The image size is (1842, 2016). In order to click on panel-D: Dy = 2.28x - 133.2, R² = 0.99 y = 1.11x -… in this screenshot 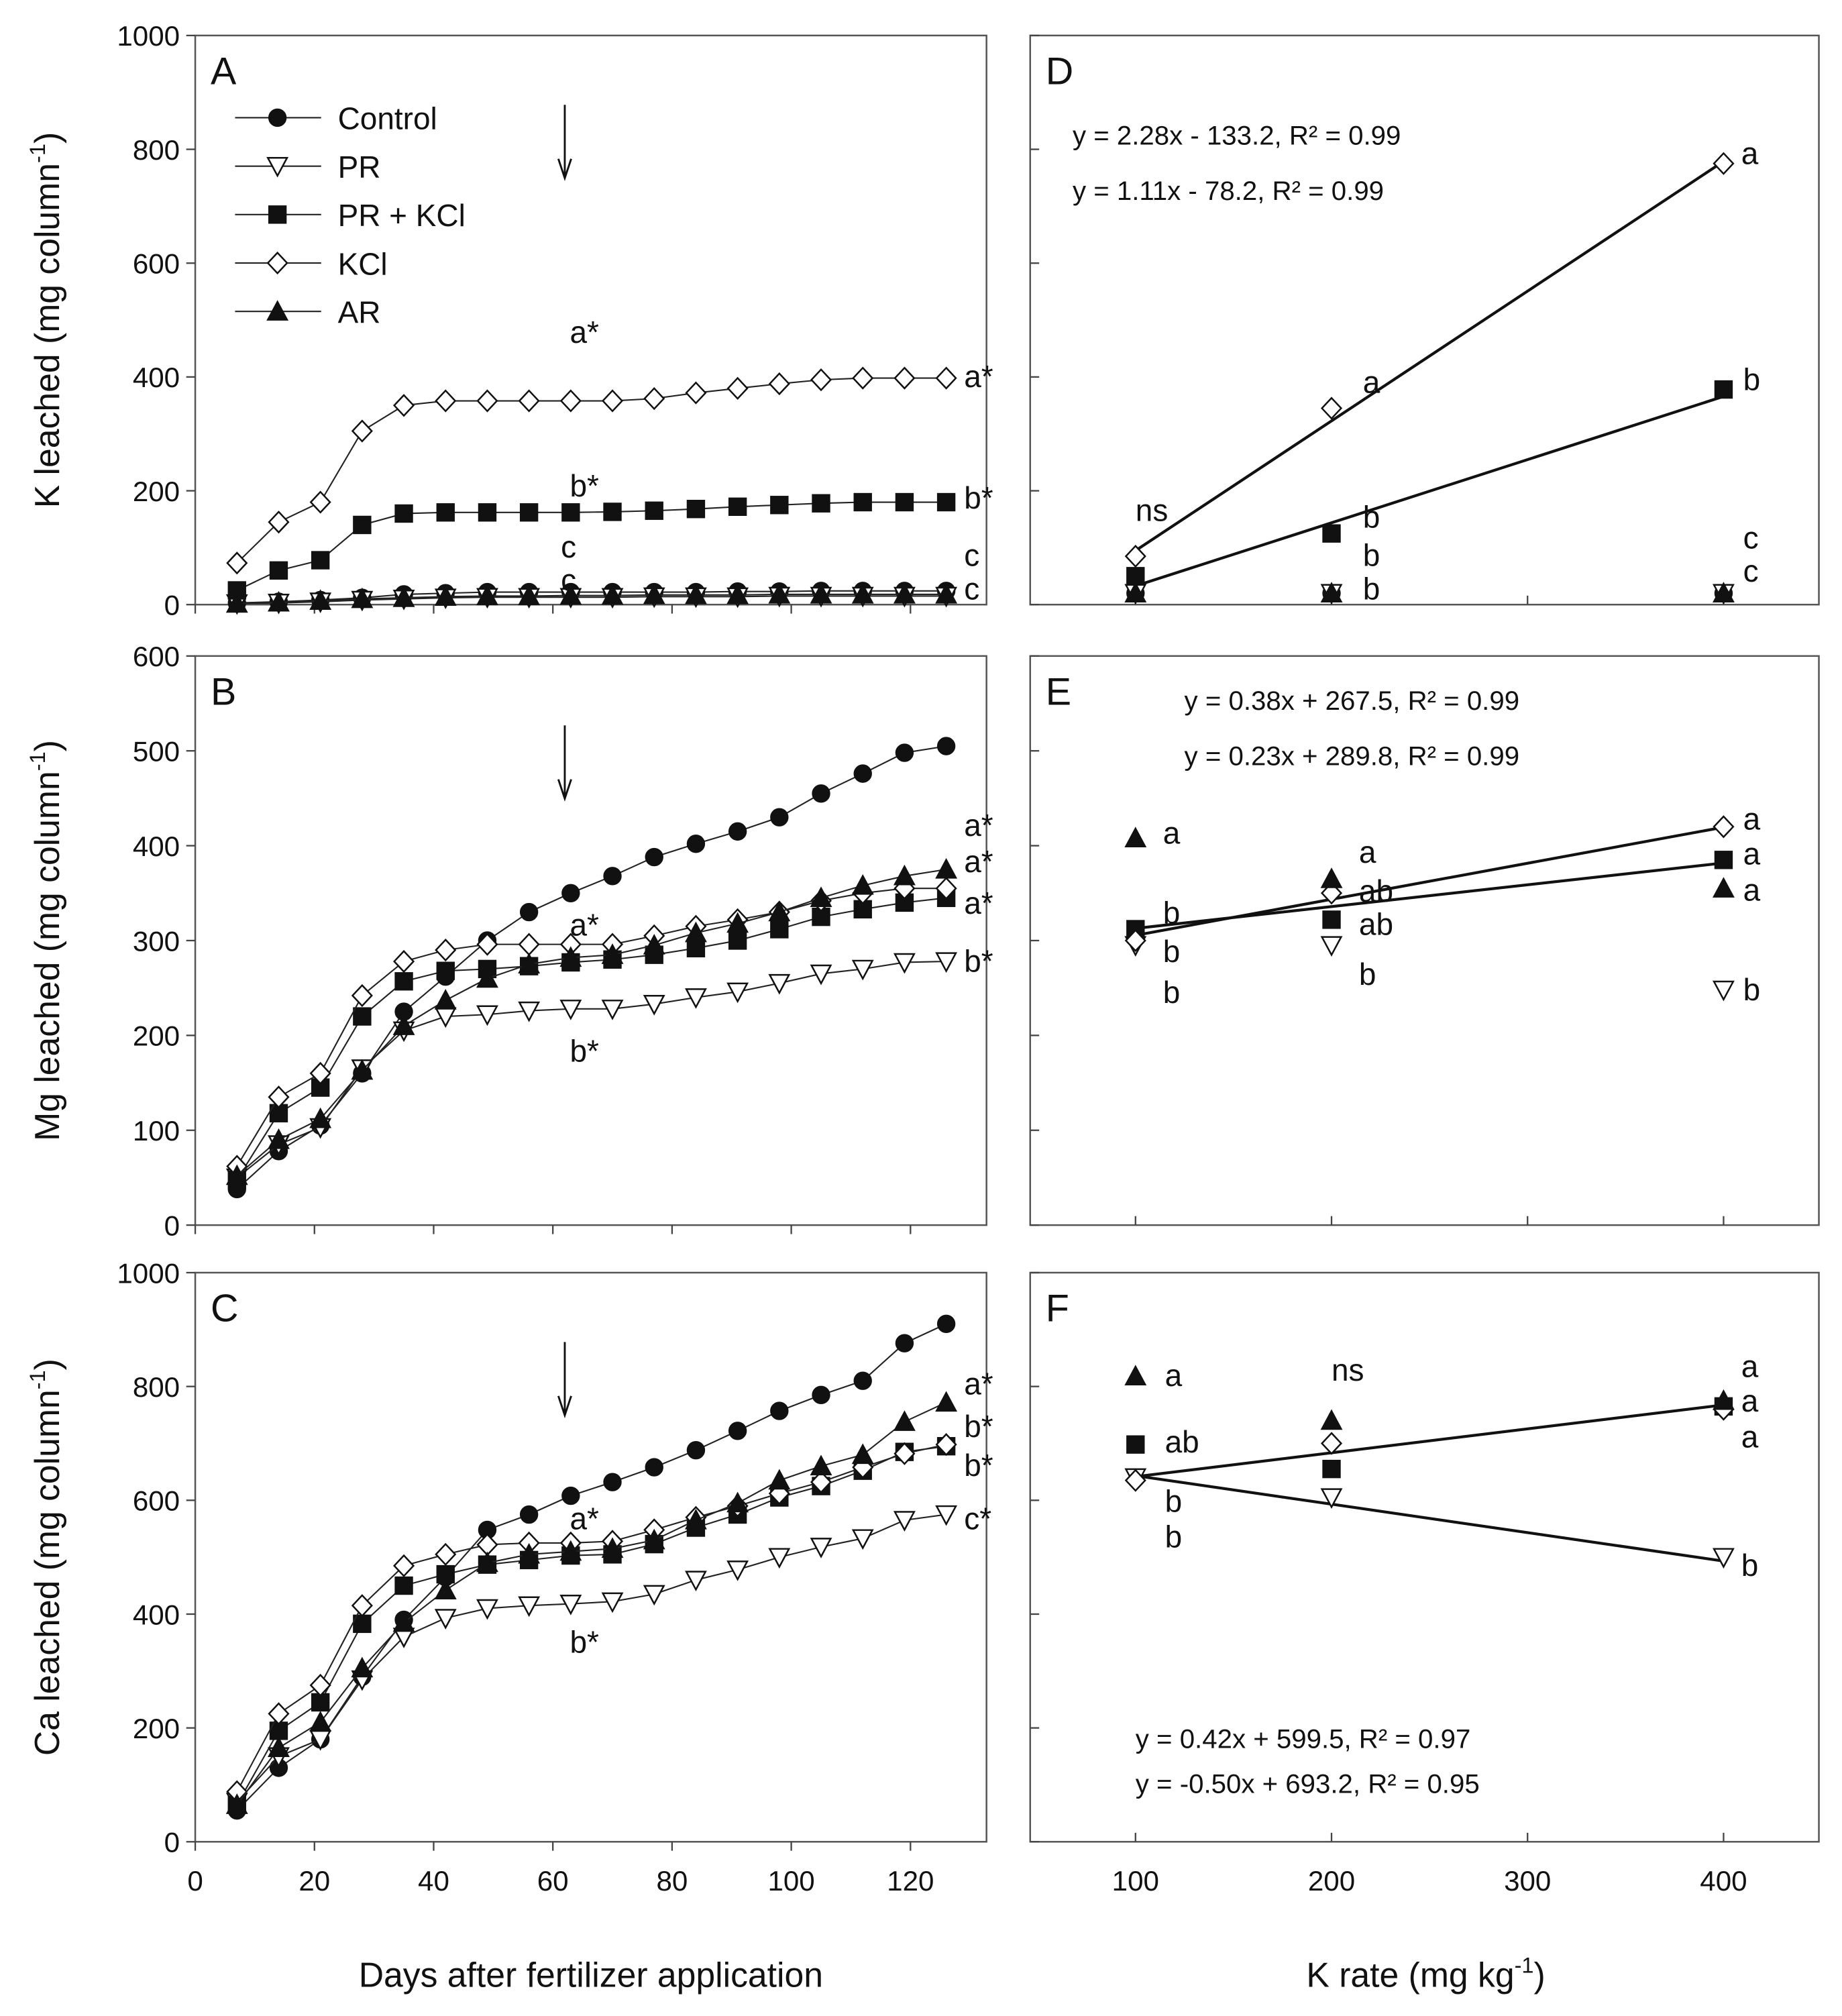, I will do `click(1424, 320)`.